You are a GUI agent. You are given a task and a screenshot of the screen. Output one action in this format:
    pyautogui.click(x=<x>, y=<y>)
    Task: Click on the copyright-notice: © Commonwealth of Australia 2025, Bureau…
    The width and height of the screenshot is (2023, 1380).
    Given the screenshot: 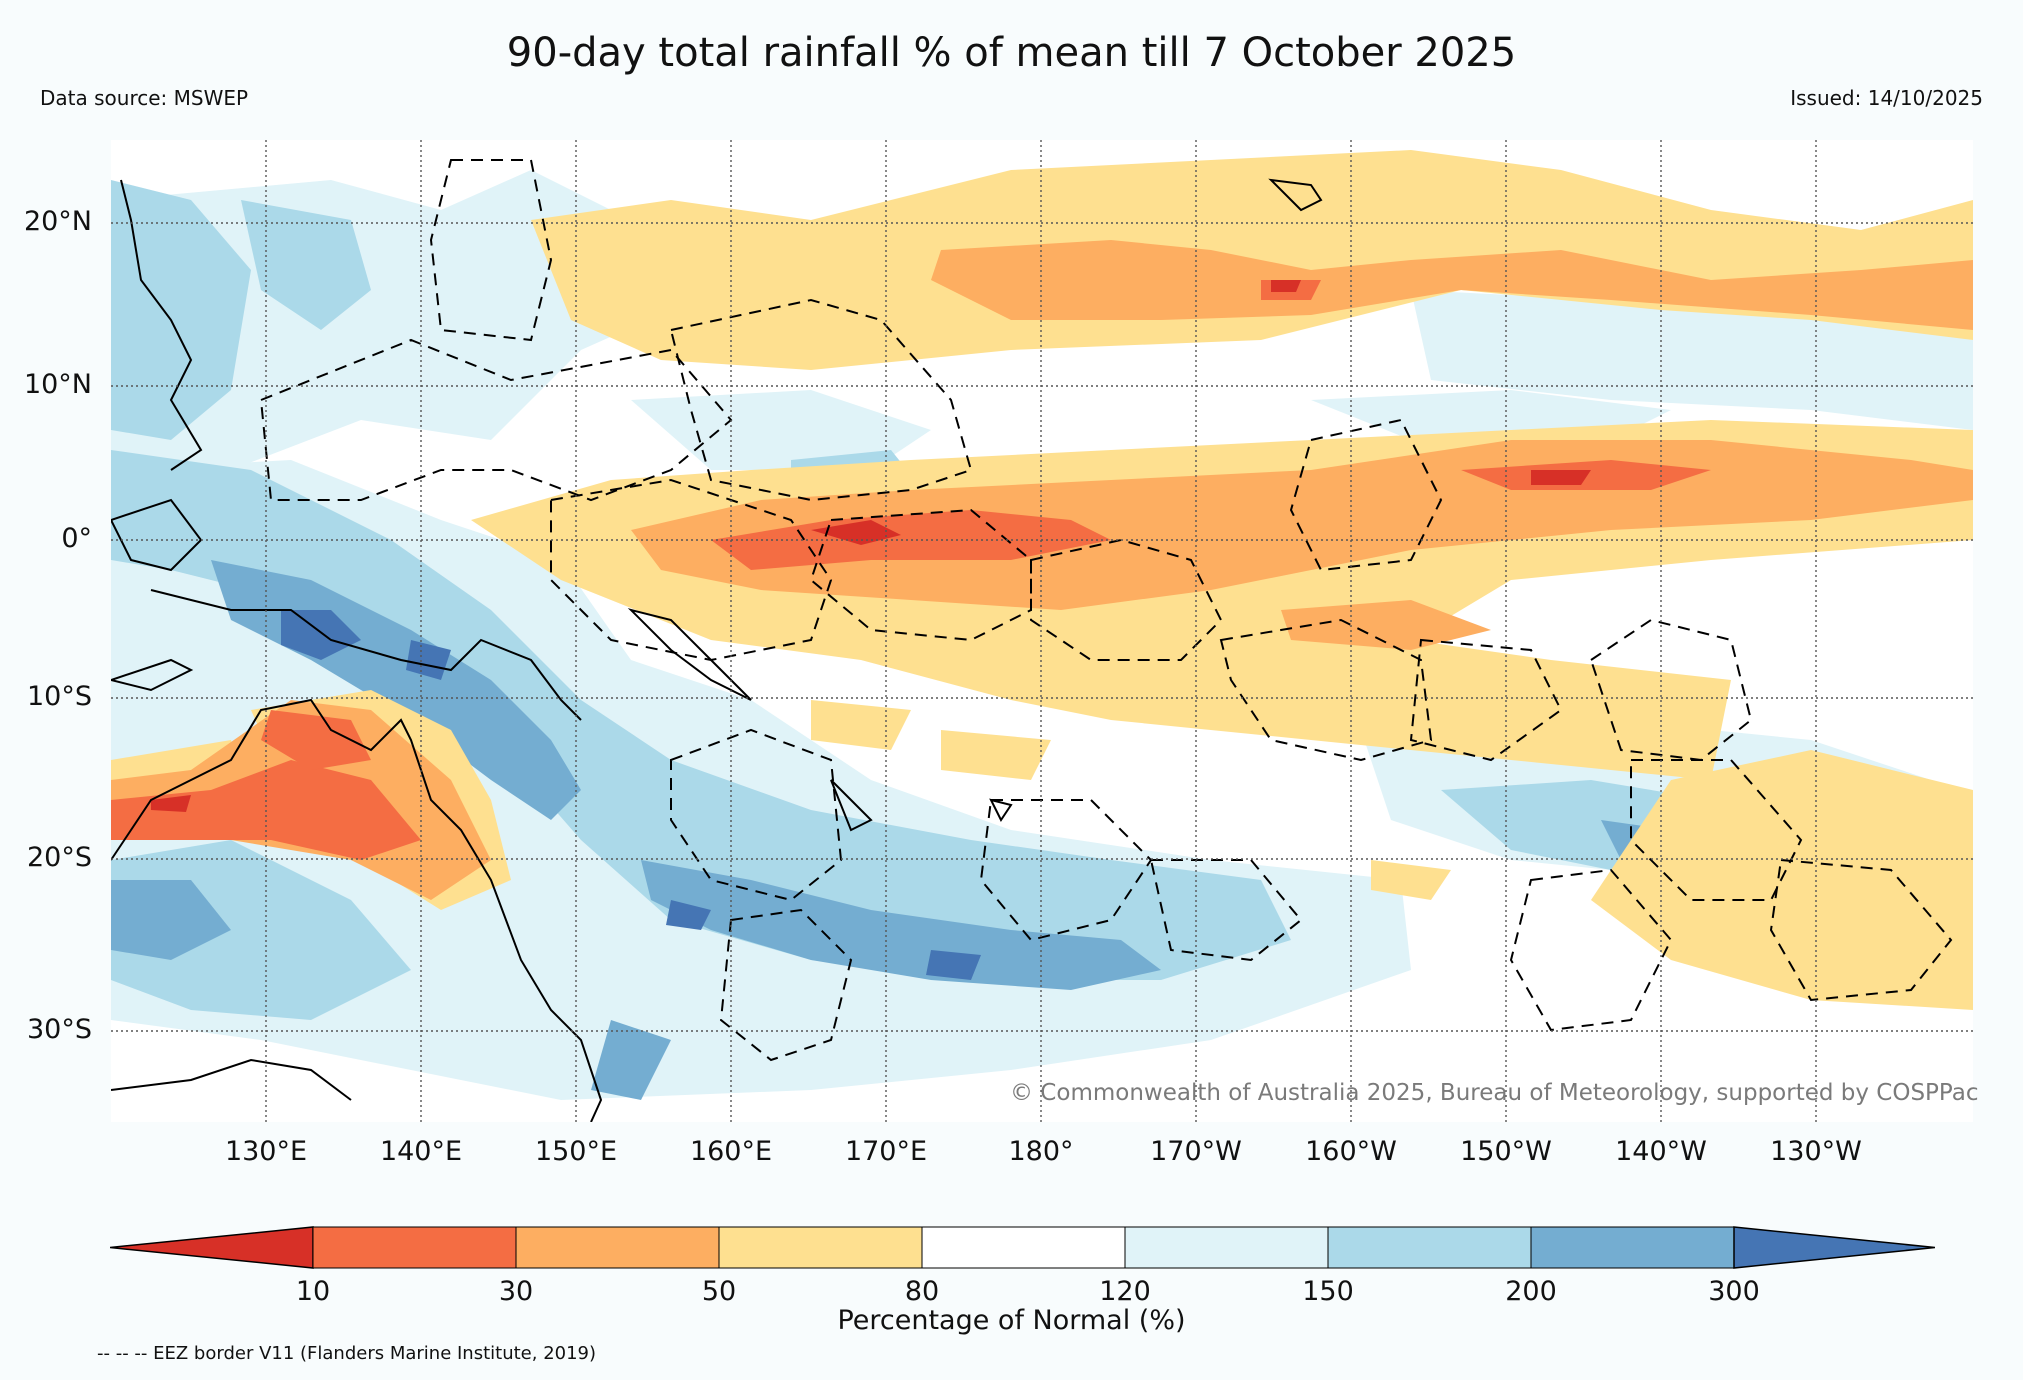 What is the action you would take?
    pyautogui.click(x=1494, y=1093)
    